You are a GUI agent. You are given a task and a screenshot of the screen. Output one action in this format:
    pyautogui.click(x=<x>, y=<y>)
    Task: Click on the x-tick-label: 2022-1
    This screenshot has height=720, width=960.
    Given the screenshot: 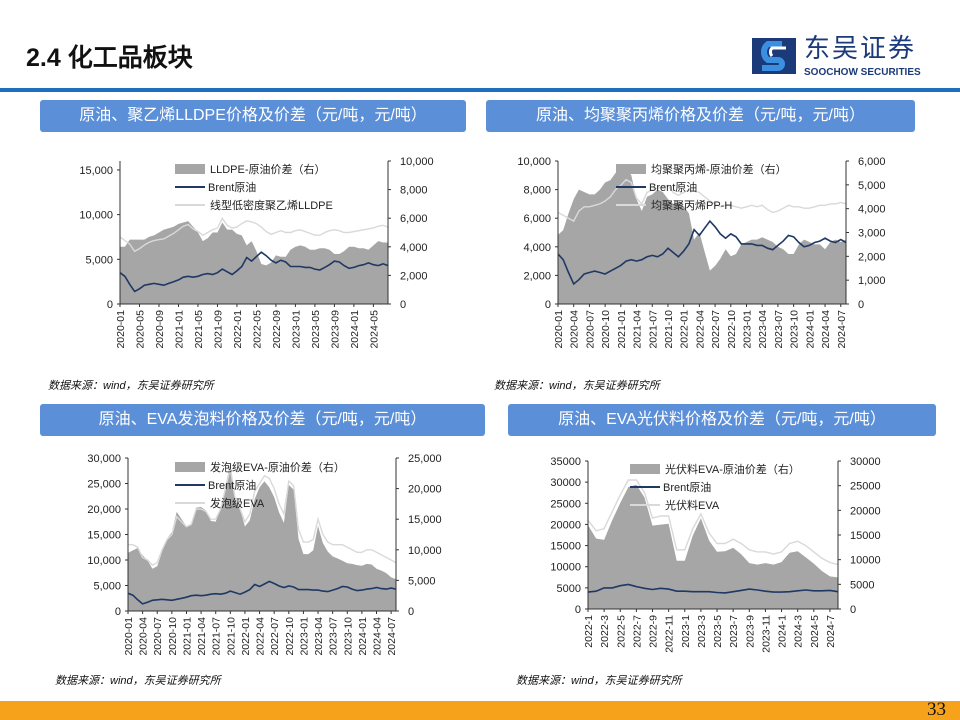 What is the action you would take?
    pyautogui.click(x=589, y=631)
    